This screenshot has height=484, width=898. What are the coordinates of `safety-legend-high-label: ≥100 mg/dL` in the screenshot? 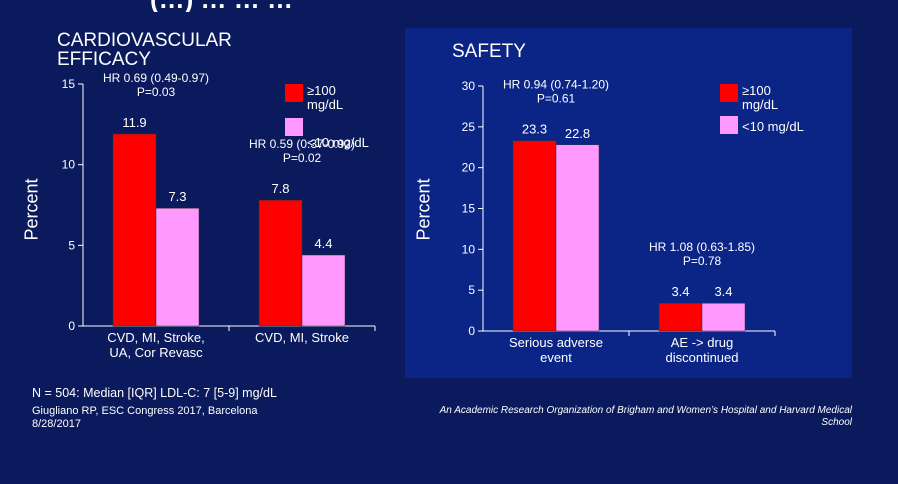 It's located at (760, 97).